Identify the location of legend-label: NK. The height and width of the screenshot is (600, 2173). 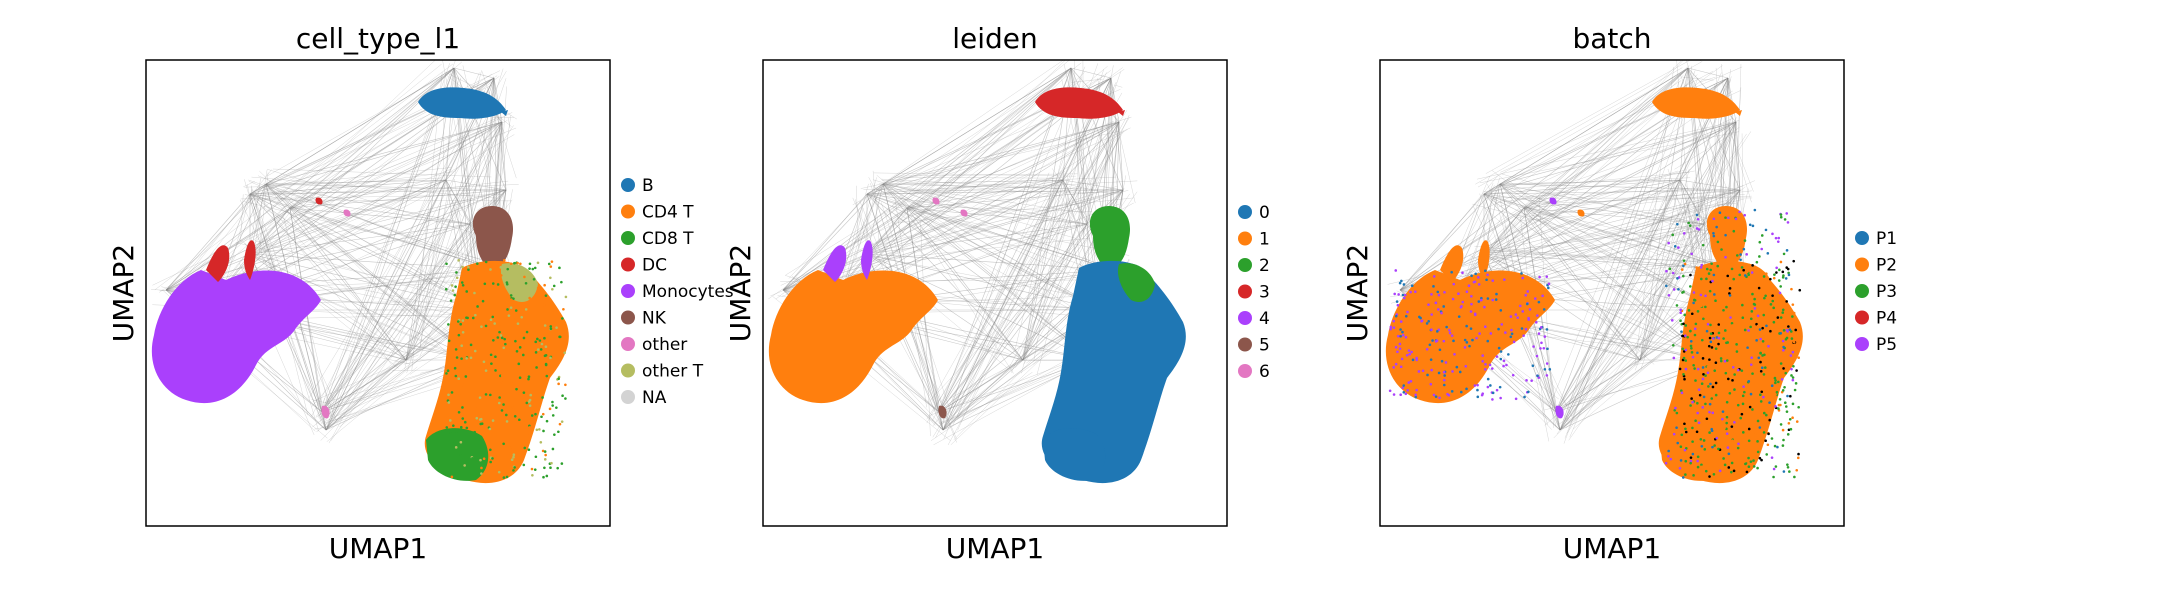
(654, 319).